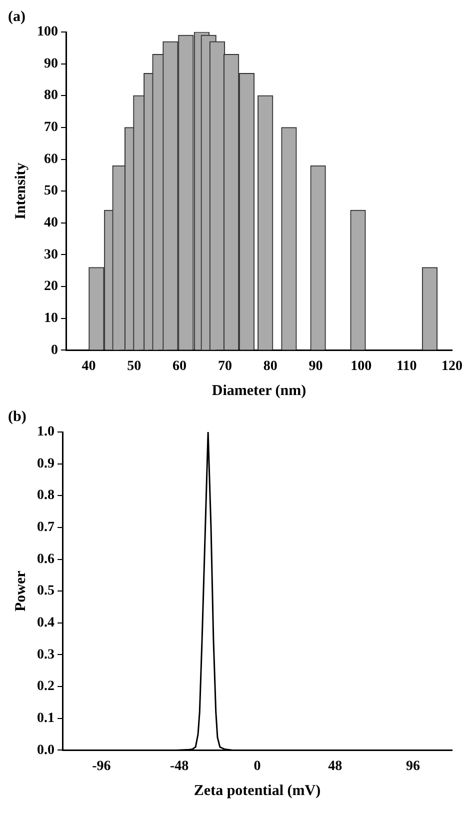  Describe the element at coordinates (179, 766) in the screenshot. I see `x-tick-label: -48` at that location.